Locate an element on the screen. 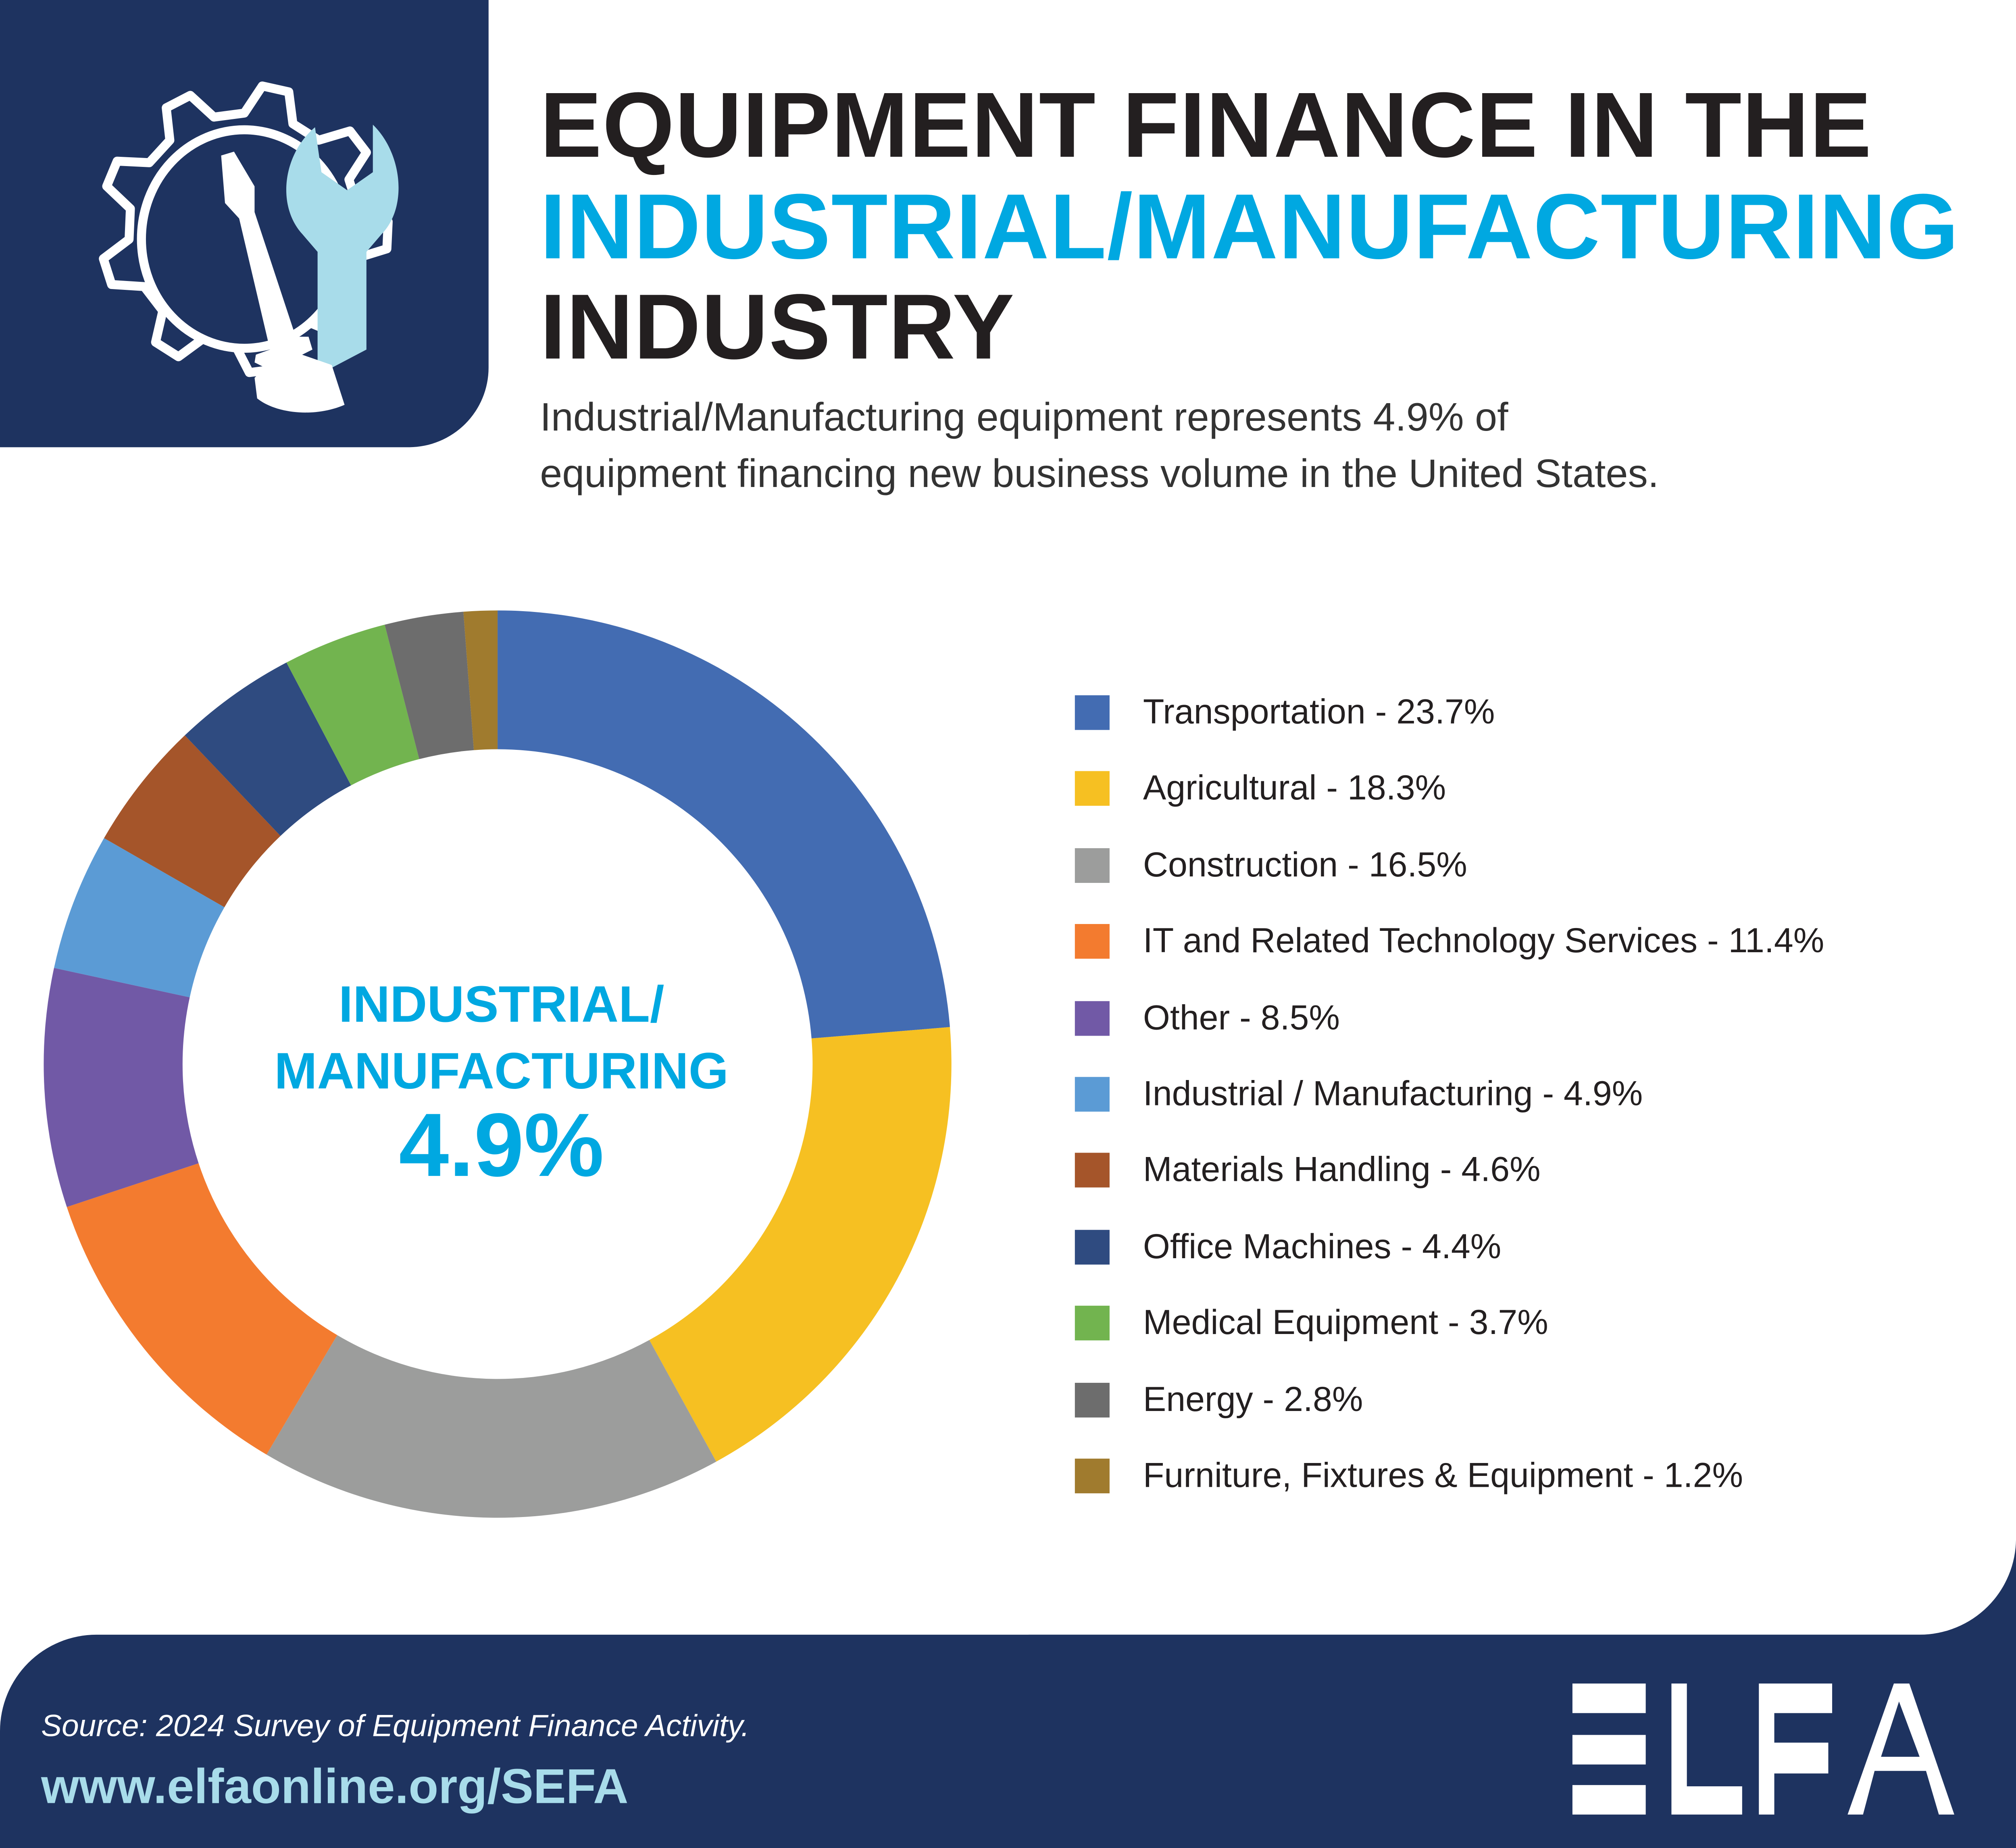 This screenshot has width=2016, height=1848. donut-slice-agricultural is located at coordinates (800, 1244).